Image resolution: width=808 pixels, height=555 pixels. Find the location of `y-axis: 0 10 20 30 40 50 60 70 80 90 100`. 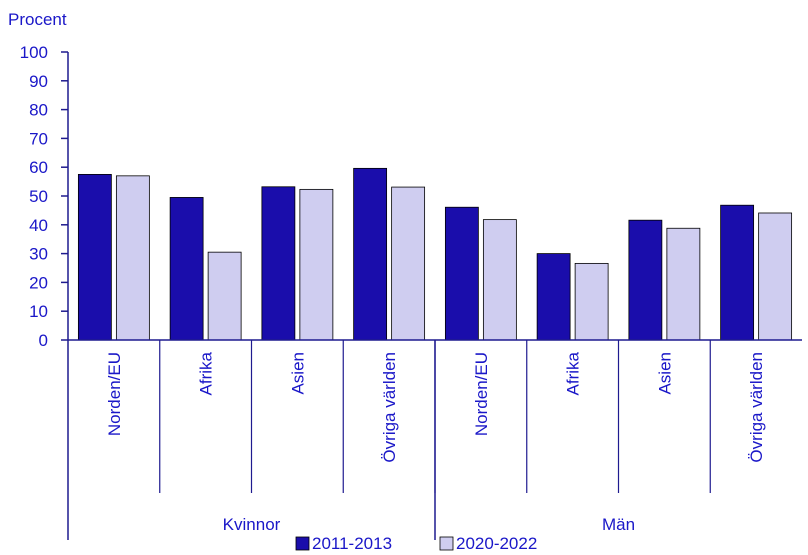

y-axis: 0 10 20 30 40 50 60 70 80 90 100 is located at coordinates (44, 196).